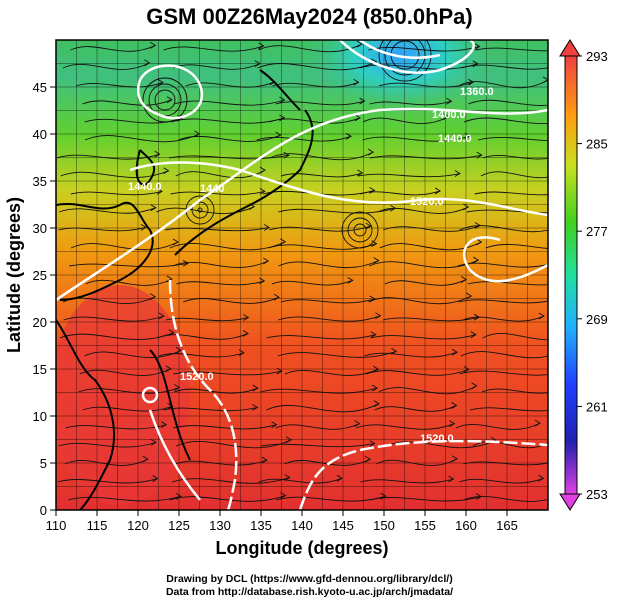  Describe the element at coordinates (301, 548) in the screenshot. I see `x-axis-label: Longitude (degrees)` at that location.